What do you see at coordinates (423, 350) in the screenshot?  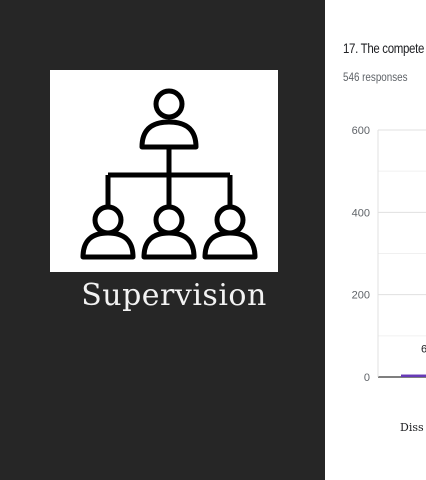 I see `bar-data-label: 6` at bounding box center [423, 350].